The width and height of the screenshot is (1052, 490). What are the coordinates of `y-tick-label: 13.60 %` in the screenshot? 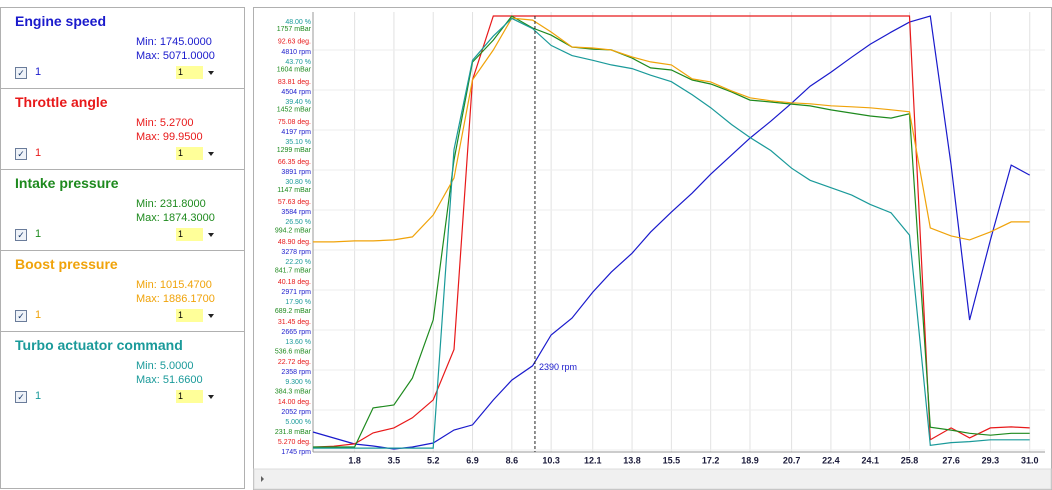 It's located at (298, 342).